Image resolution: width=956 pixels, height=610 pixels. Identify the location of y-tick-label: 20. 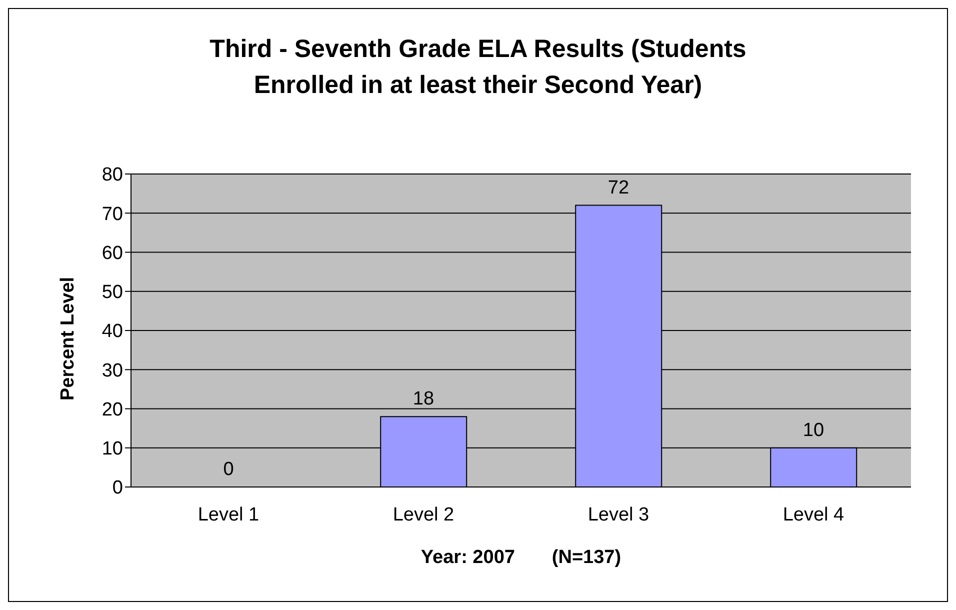
(112, 409).